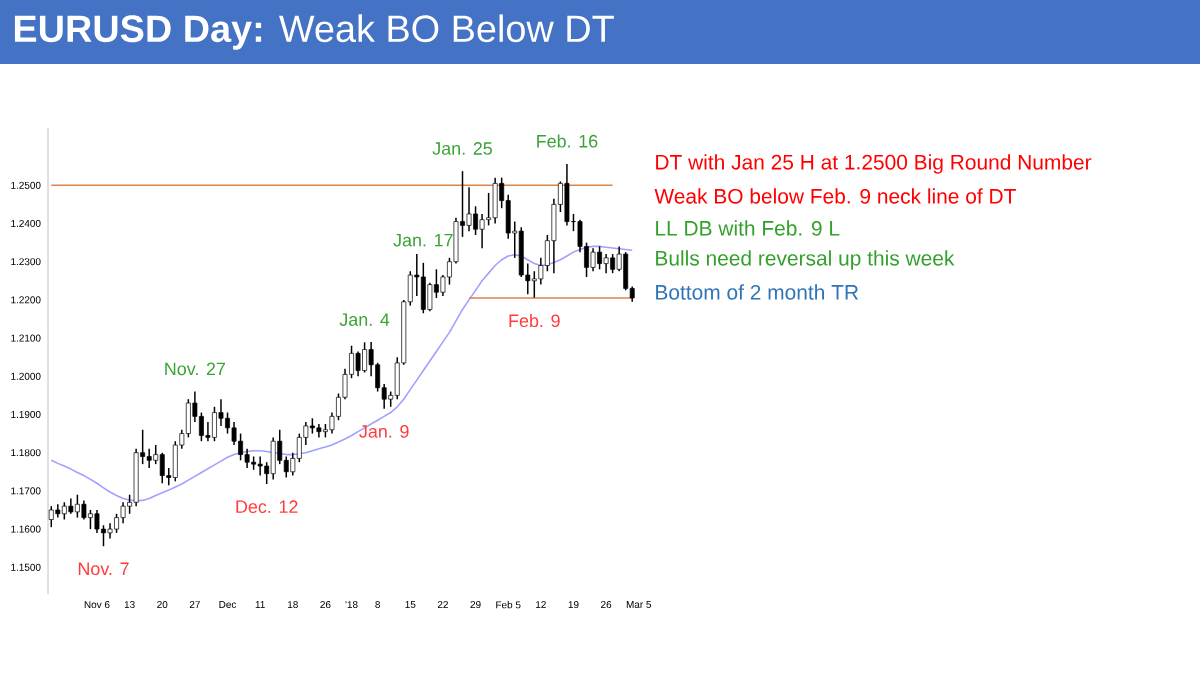 Image resolution: width=1200 pixels, height=676 pixels. Describe the element at coordinates (314, 32) in the screenshot. I see `chart-title: EURUSD Day: Weak BO Below DT` at that location.